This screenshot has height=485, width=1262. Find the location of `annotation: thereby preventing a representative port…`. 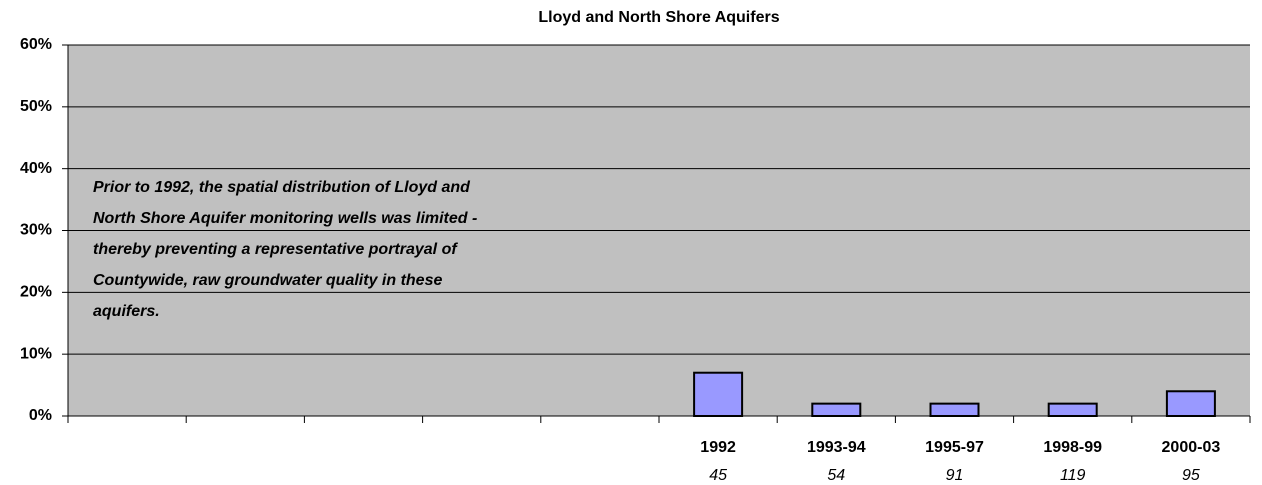

annotation: thereby preventing a representative port… is located at coordinates (275, 249).